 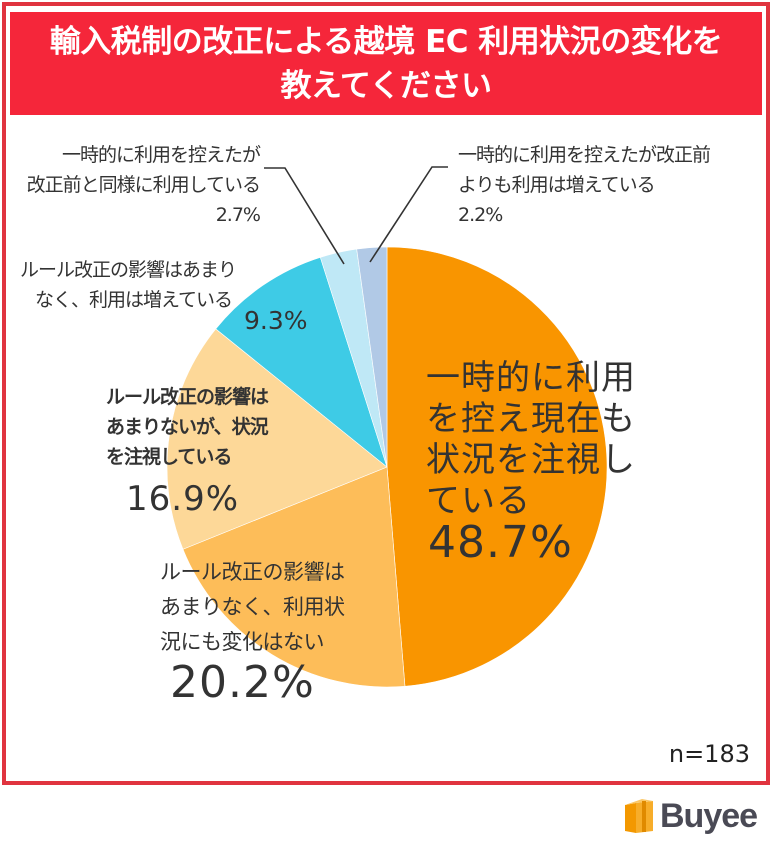 I want to click on label-line: ルール改正の影響はあまり, so click(x=128, y=270).